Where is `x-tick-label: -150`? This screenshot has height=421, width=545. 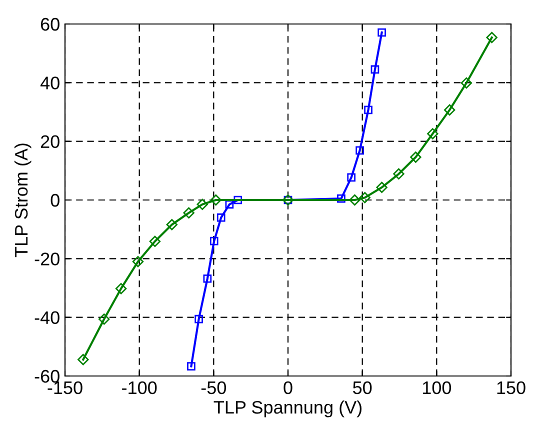
x-tick-label: -150 is located at coordinates (65, 387).